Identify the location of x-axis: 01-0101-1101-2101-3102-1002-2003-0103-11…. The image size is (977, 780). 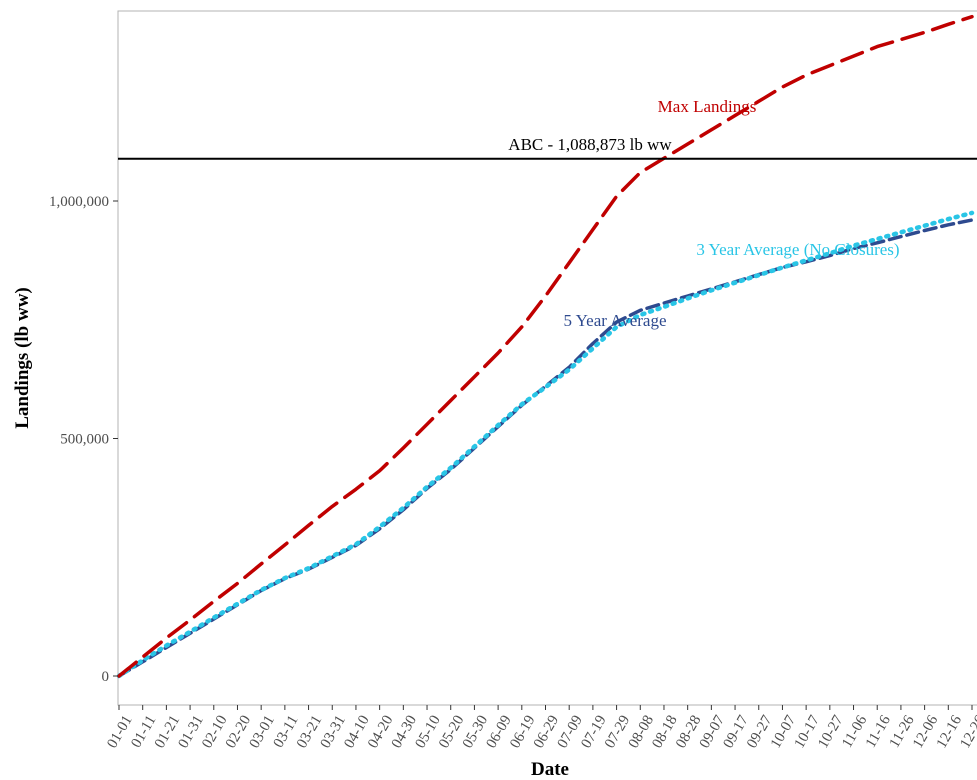
(540, 728).